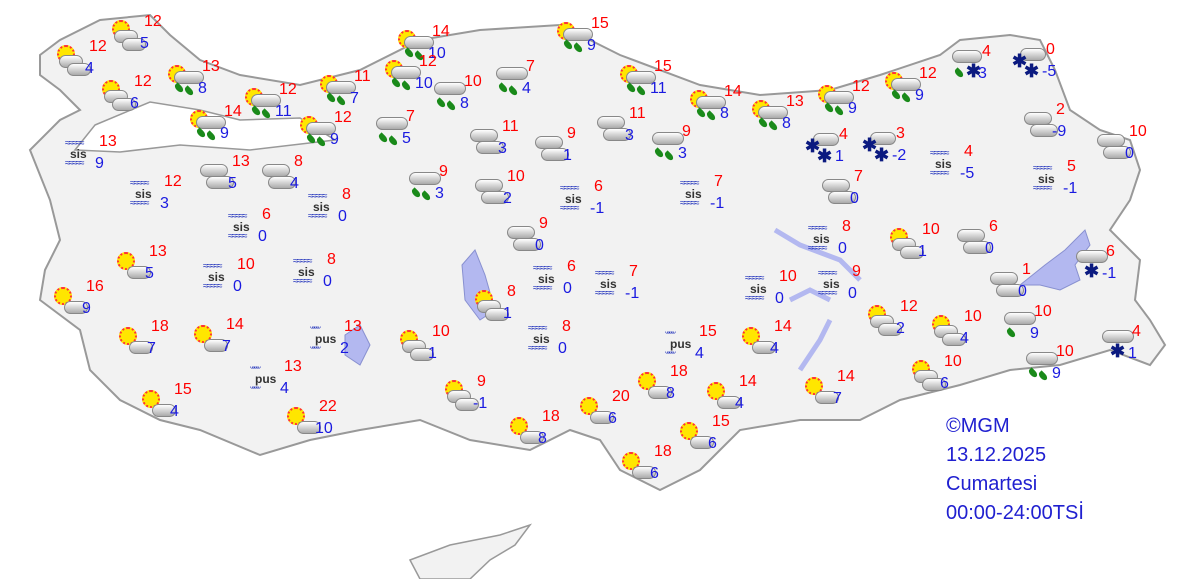 The image size is (1200, 579). I want to click on weather-station: 22 10, so click(315, 422).